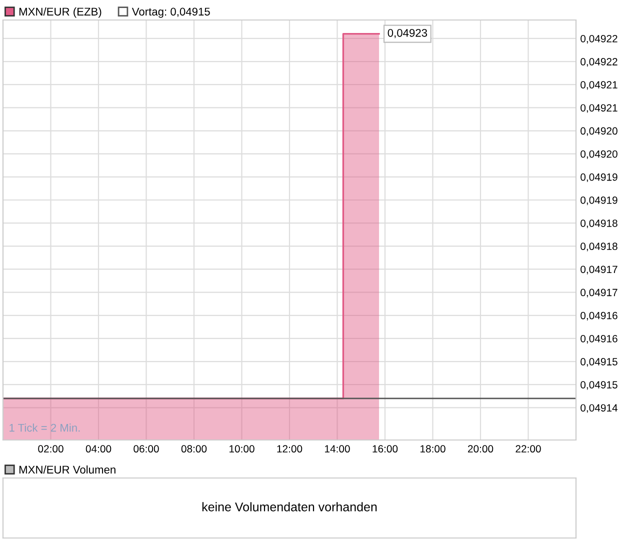 This screenshot has width=620, height=546. I want to click on x-tick-label: 12:00, so click(289, 449).